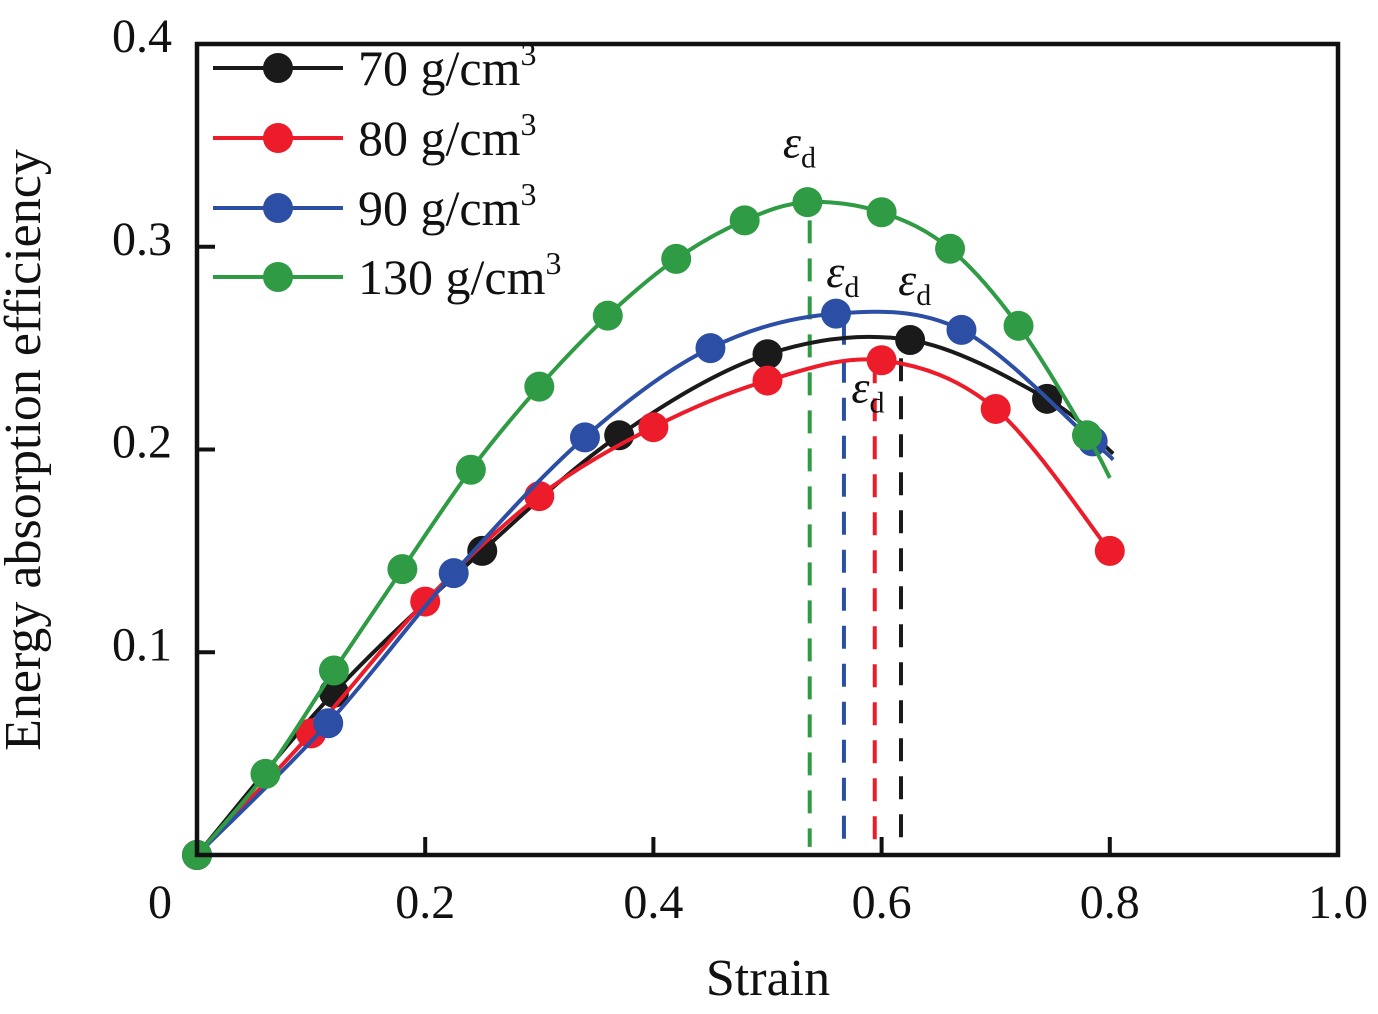  What do you see at coordinates (459, 275) in the screenshot?
I see `legend-label-130: 130 g/cm3` at bounding box center [459, 275].